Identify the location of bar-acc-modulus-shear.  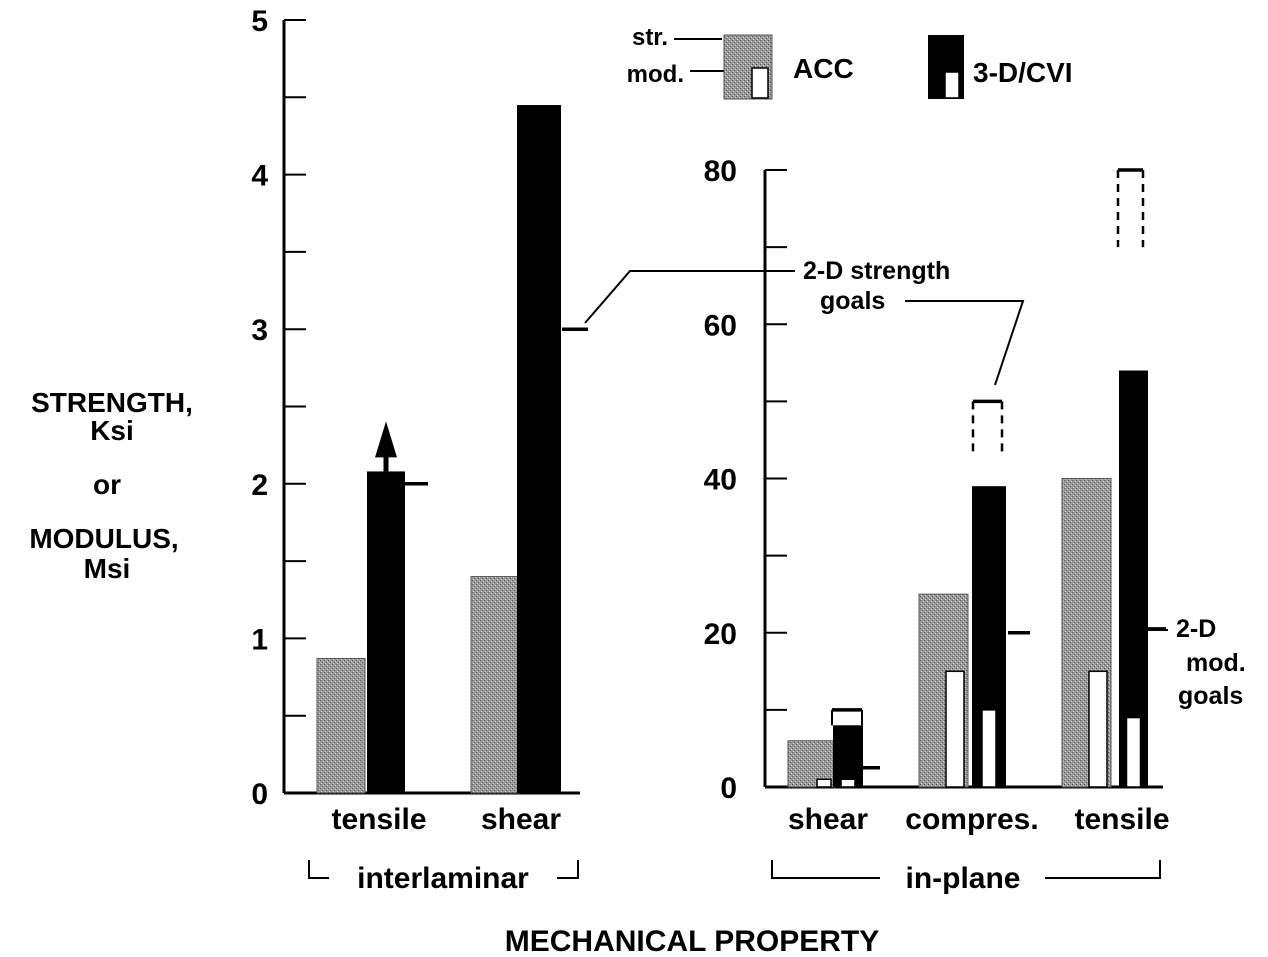
(824, 783).